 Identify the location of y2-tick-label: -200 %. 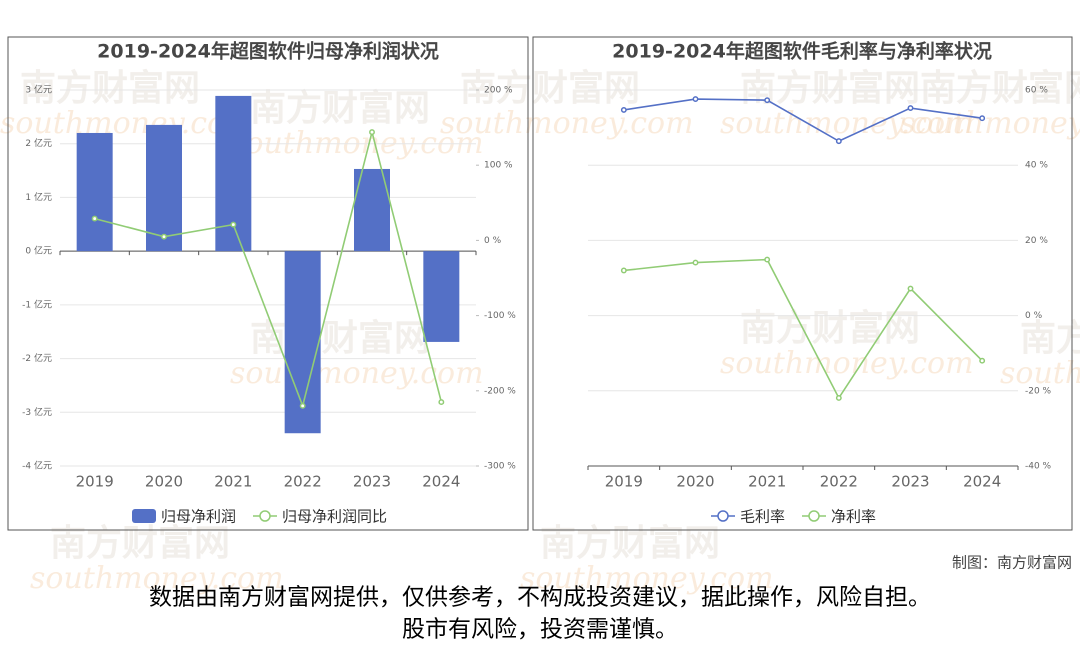
(500, 391).